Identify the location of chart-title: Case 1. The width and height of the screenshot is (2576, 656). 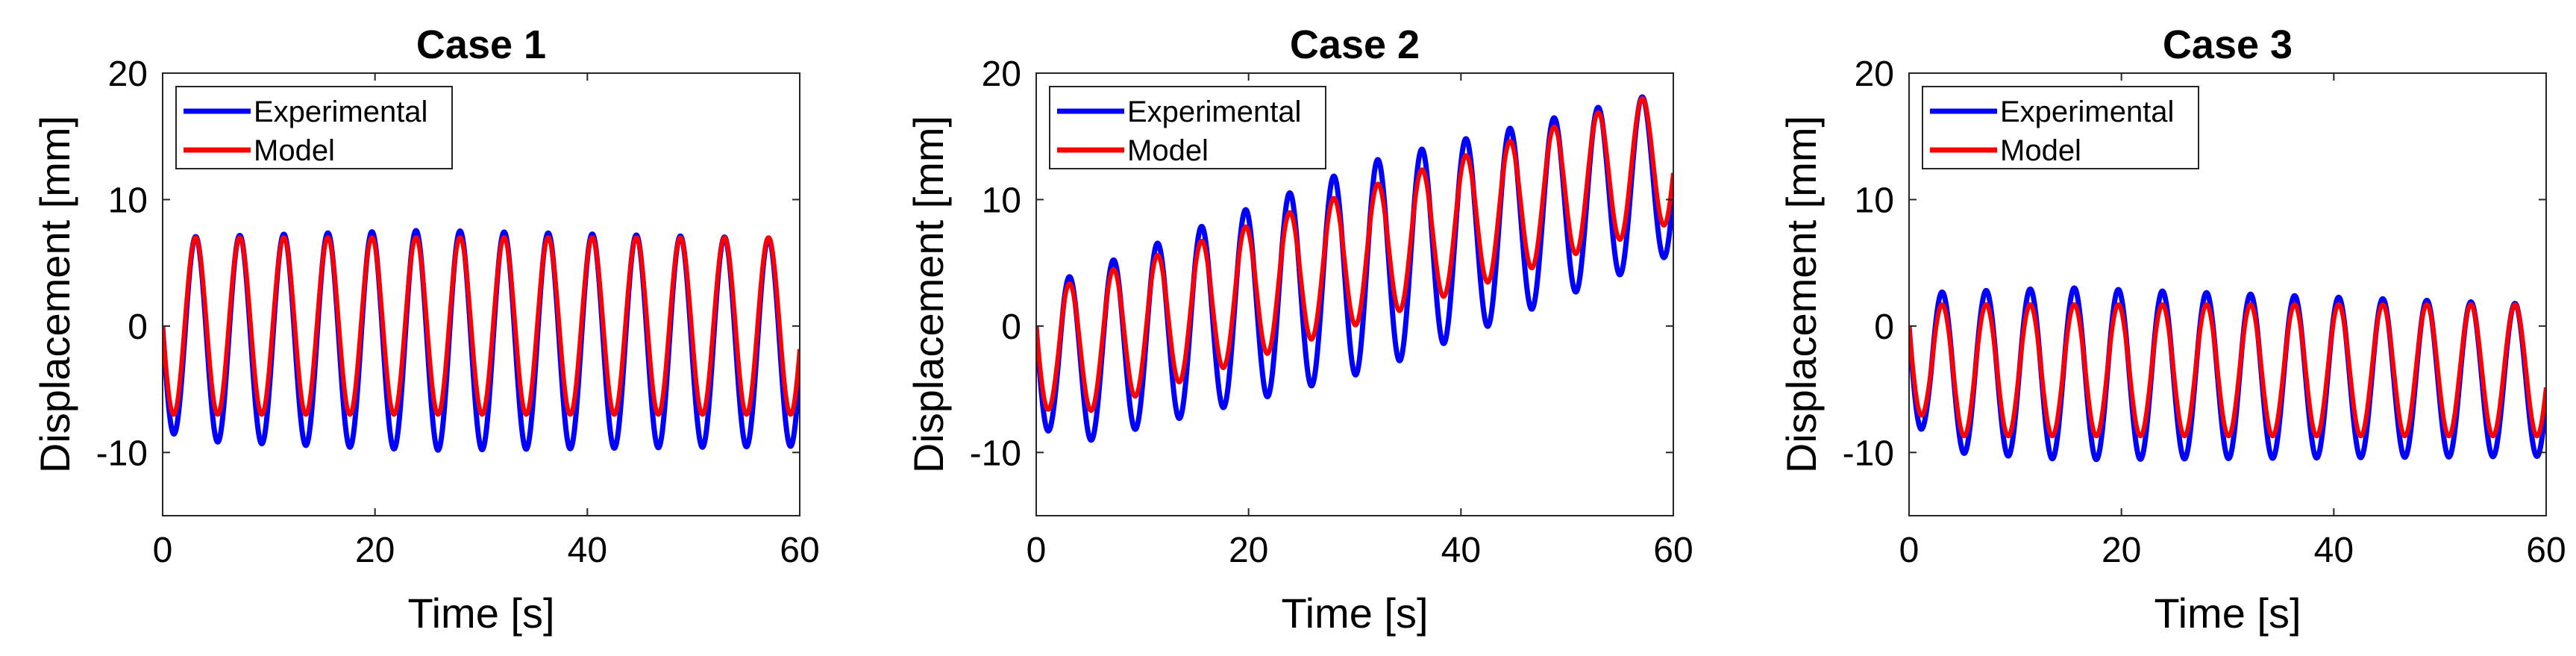
(481, 44).